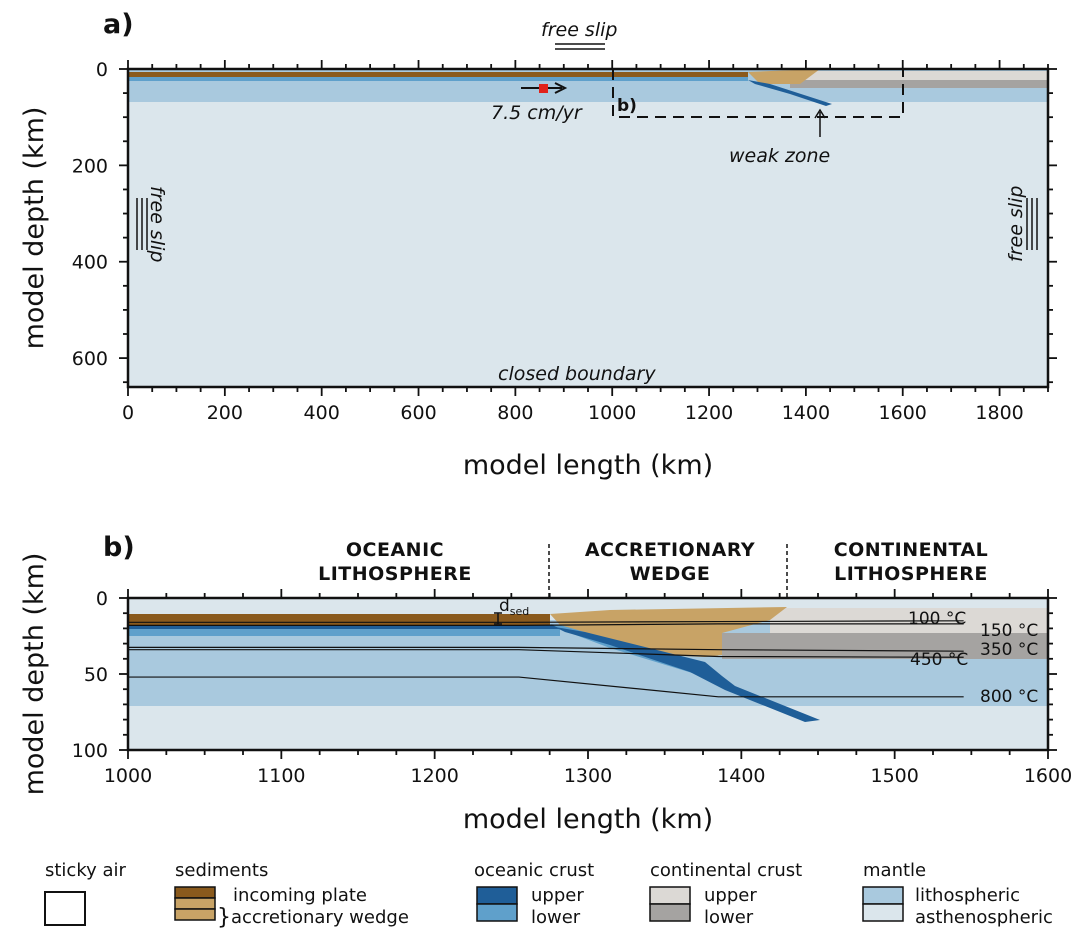 Image resolution: width=1091 pixels, height=931 pixels. Describe the element at coordinates (119, 547) in the screenshot. I see `panel-b-letter: b)` at that location.